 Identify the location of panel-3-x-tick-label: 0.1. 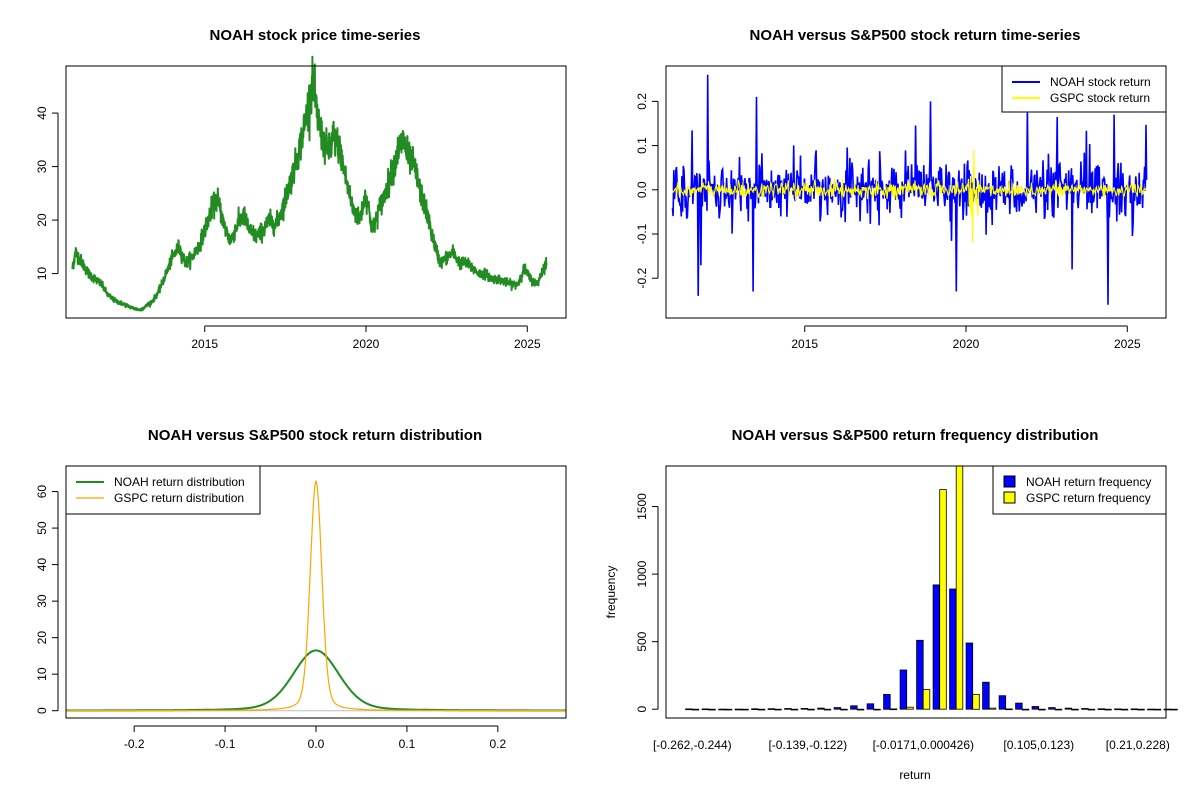
(407, 744).